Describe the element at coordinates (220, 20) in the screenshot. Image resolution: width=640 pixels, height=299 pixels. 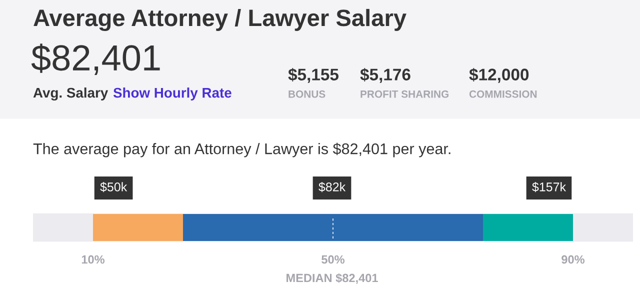
I see `chart-title: Average Attorney / Lawyer Salary` at that location.